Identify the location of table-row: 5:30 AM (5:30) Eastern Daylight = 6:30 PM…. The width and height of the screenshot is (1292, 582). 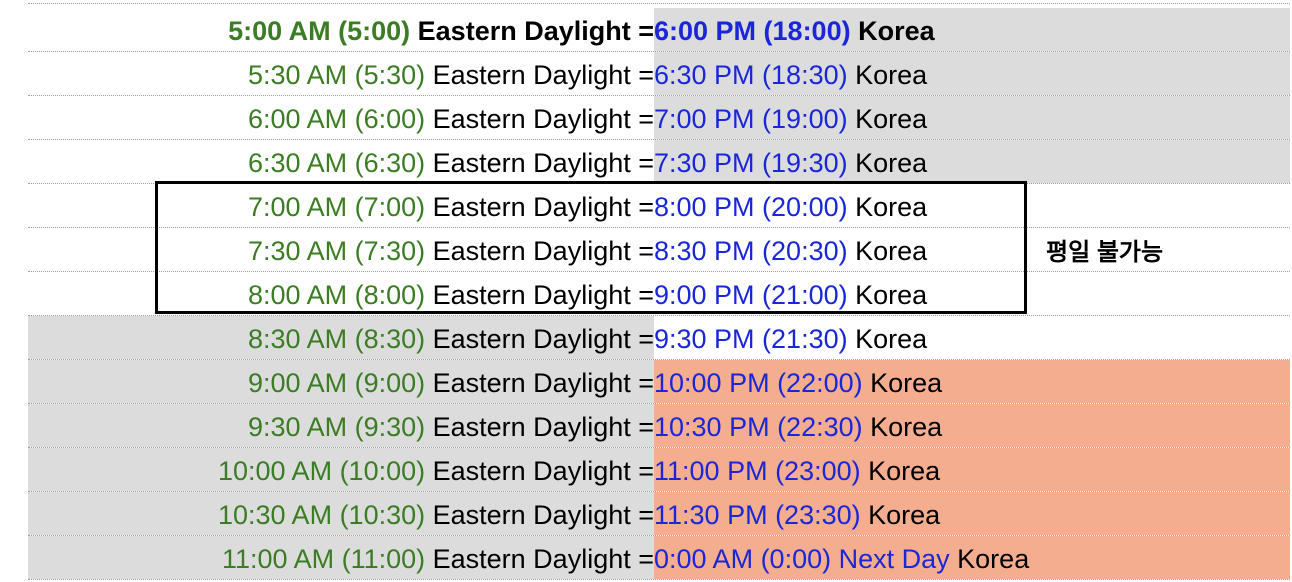
(659, 74).